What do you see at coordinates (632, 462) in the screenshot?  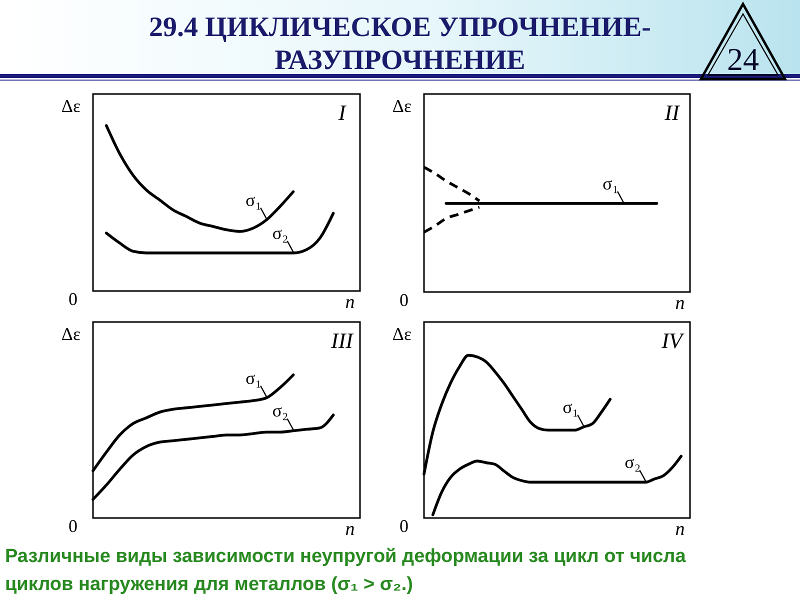 I see `series-label: σ₂` at bounding box center [632, 462].